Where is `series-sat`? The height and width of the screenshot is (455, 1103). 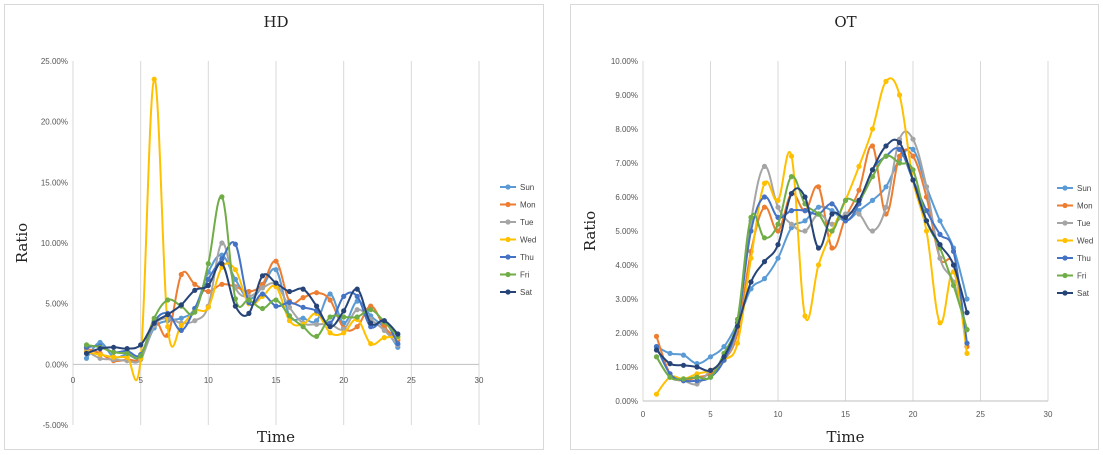
series-sat is located at coordinates (811, 255).